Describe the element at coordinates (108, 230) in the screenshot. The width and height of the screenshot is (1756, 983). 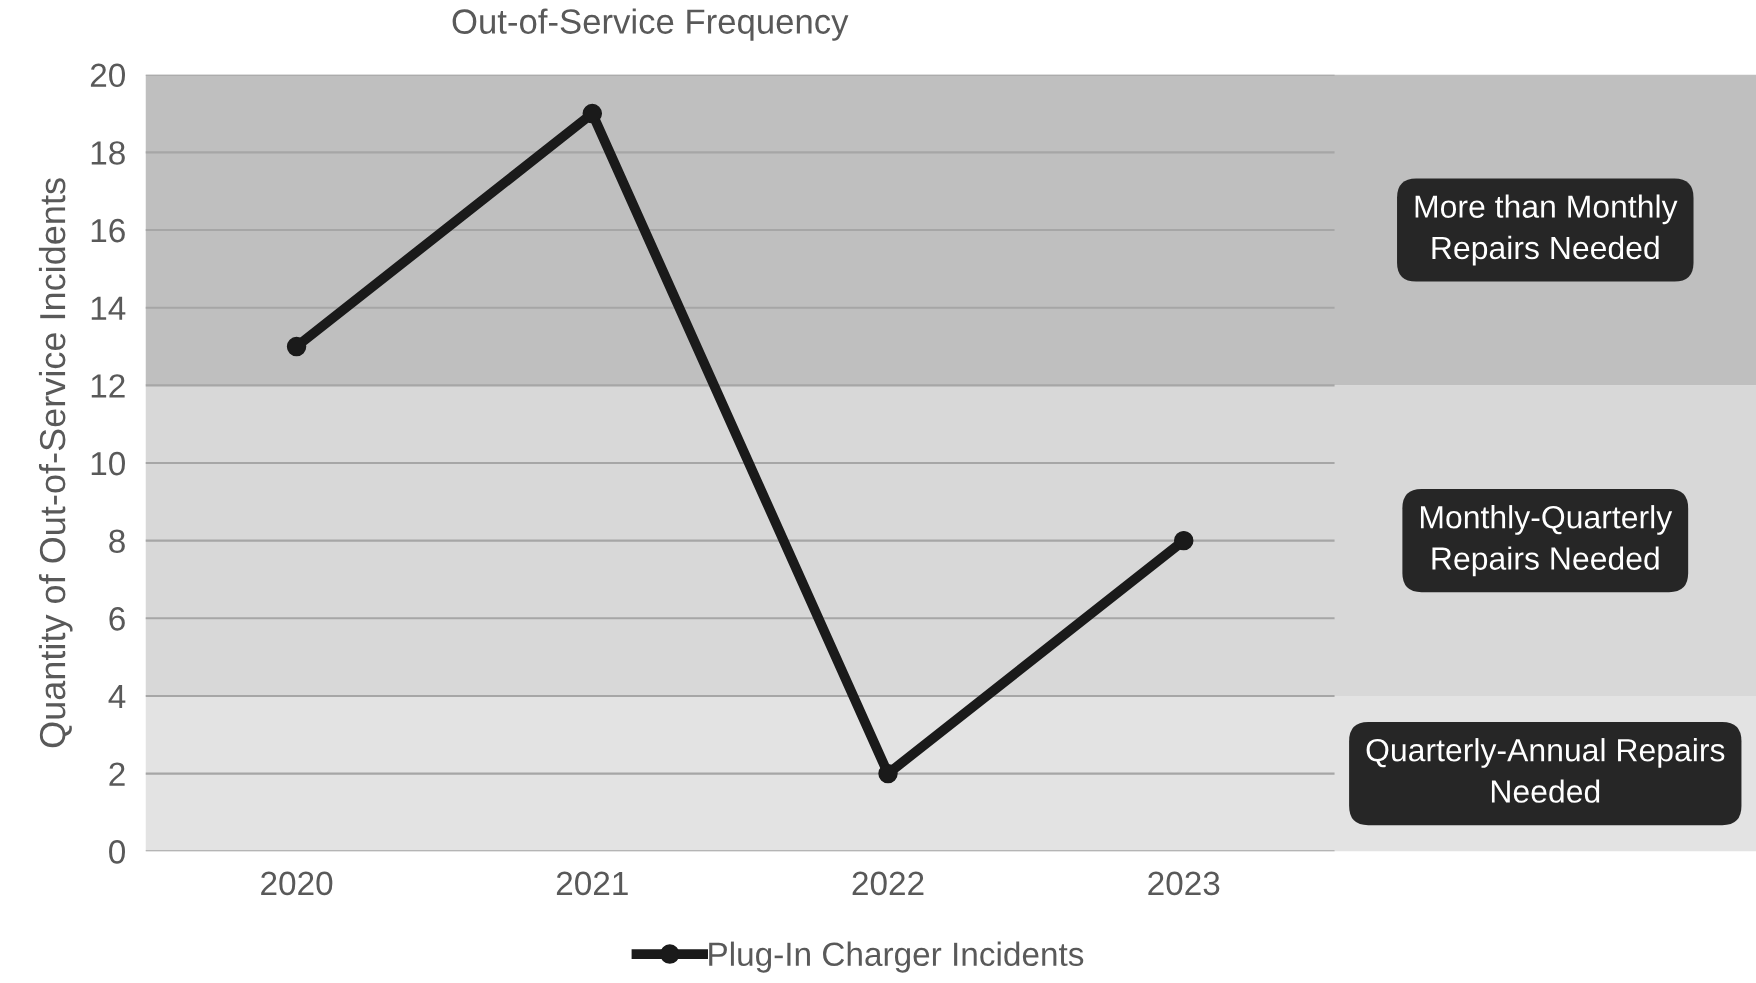
I see `y-tick-label: 16` at that location.